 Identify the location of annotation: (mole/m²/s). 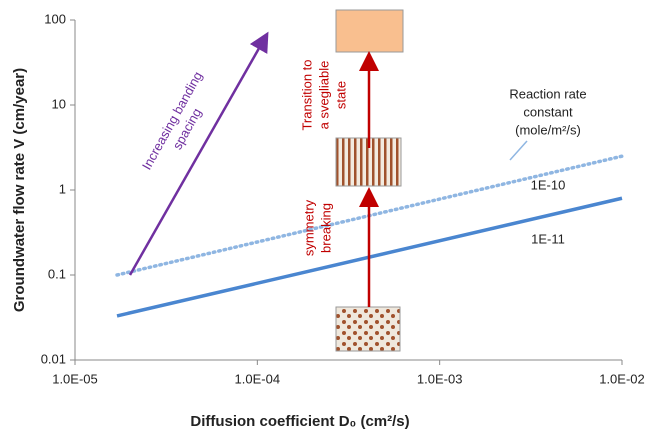
(548, 129).